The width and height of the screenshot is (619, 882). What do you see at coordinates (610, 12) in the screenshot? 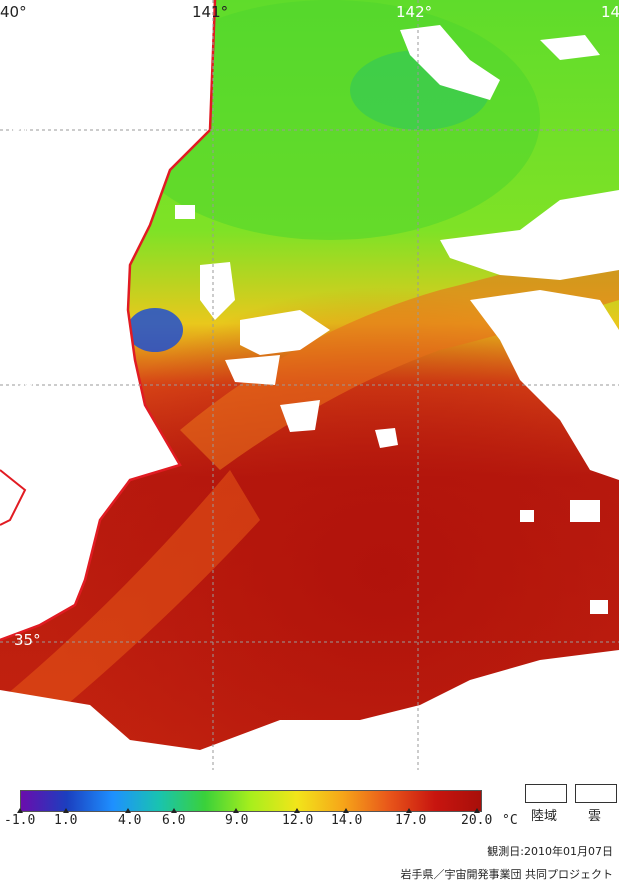
I see `longitude-label-143: 14` at bounding box center [610, 12].